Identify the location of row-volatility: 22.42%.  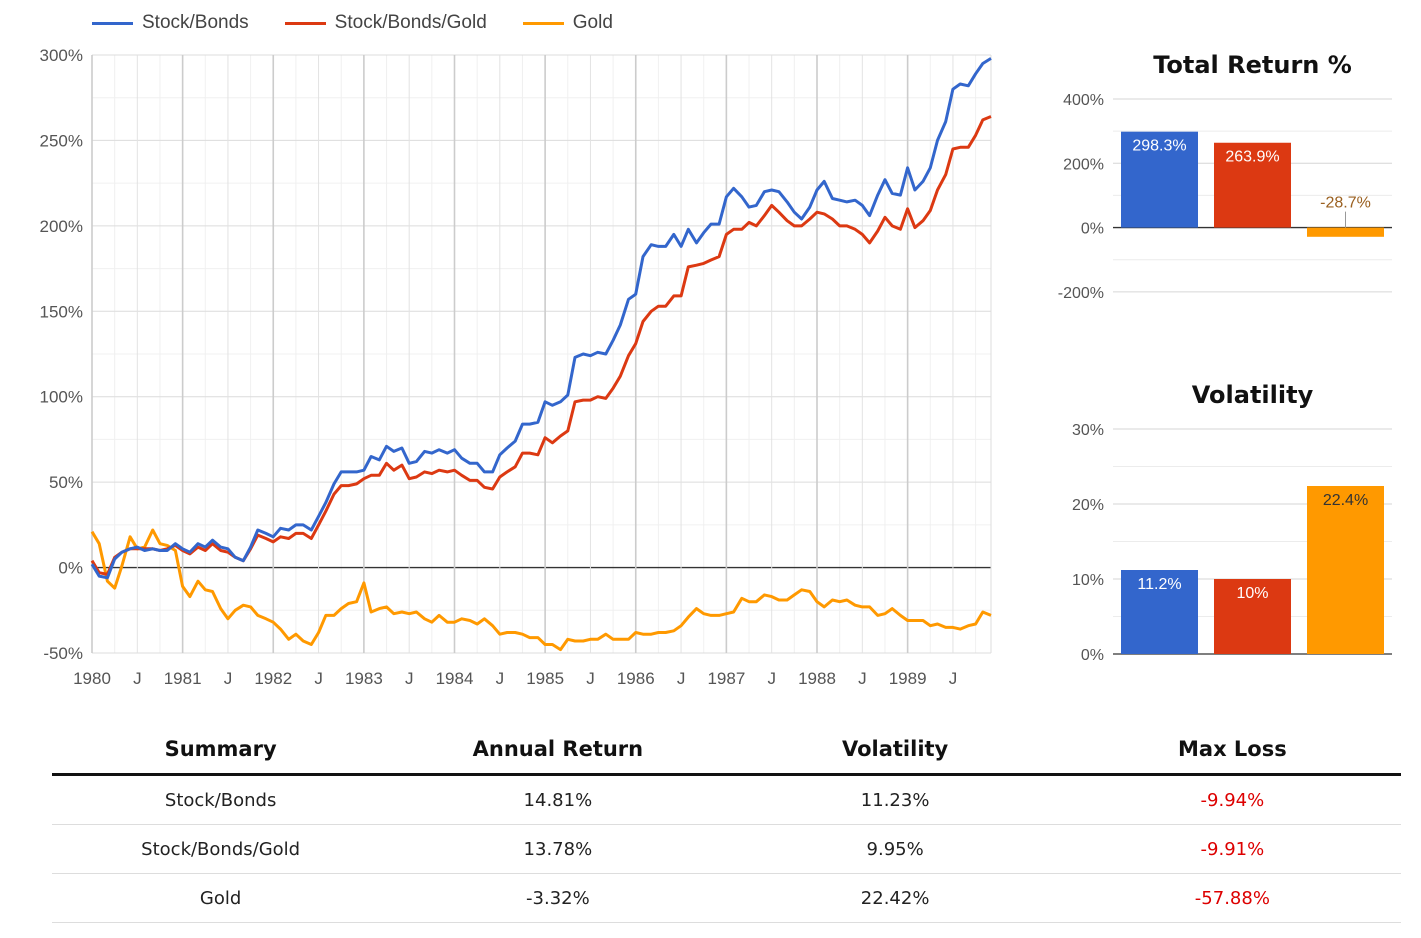
(895, 898).